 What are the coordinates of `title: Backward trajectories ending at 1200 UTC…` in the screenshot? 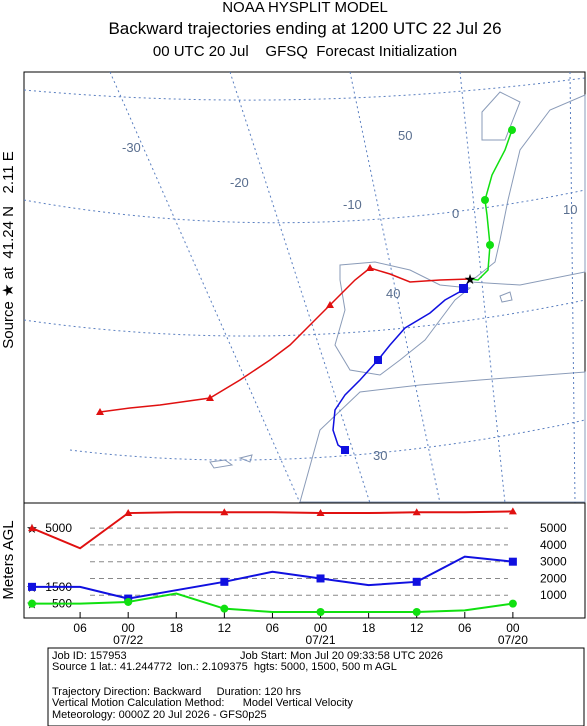 It's located at (304, 28).